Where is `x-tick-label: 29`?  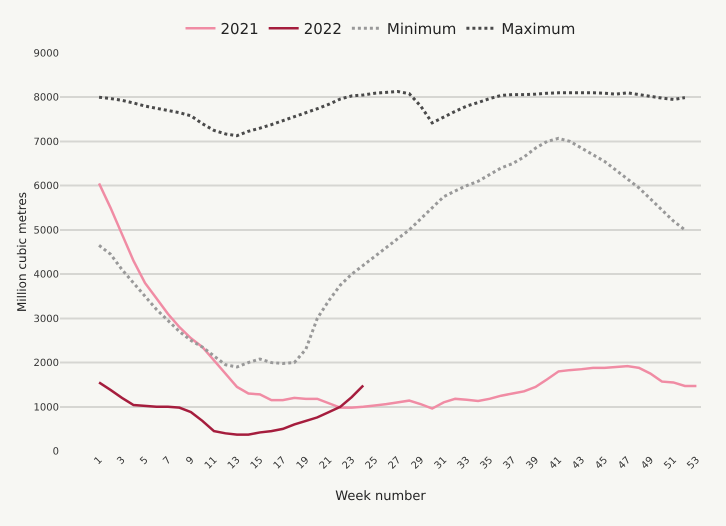
x-tick-label: 29 is located at coordinates (418, 463).